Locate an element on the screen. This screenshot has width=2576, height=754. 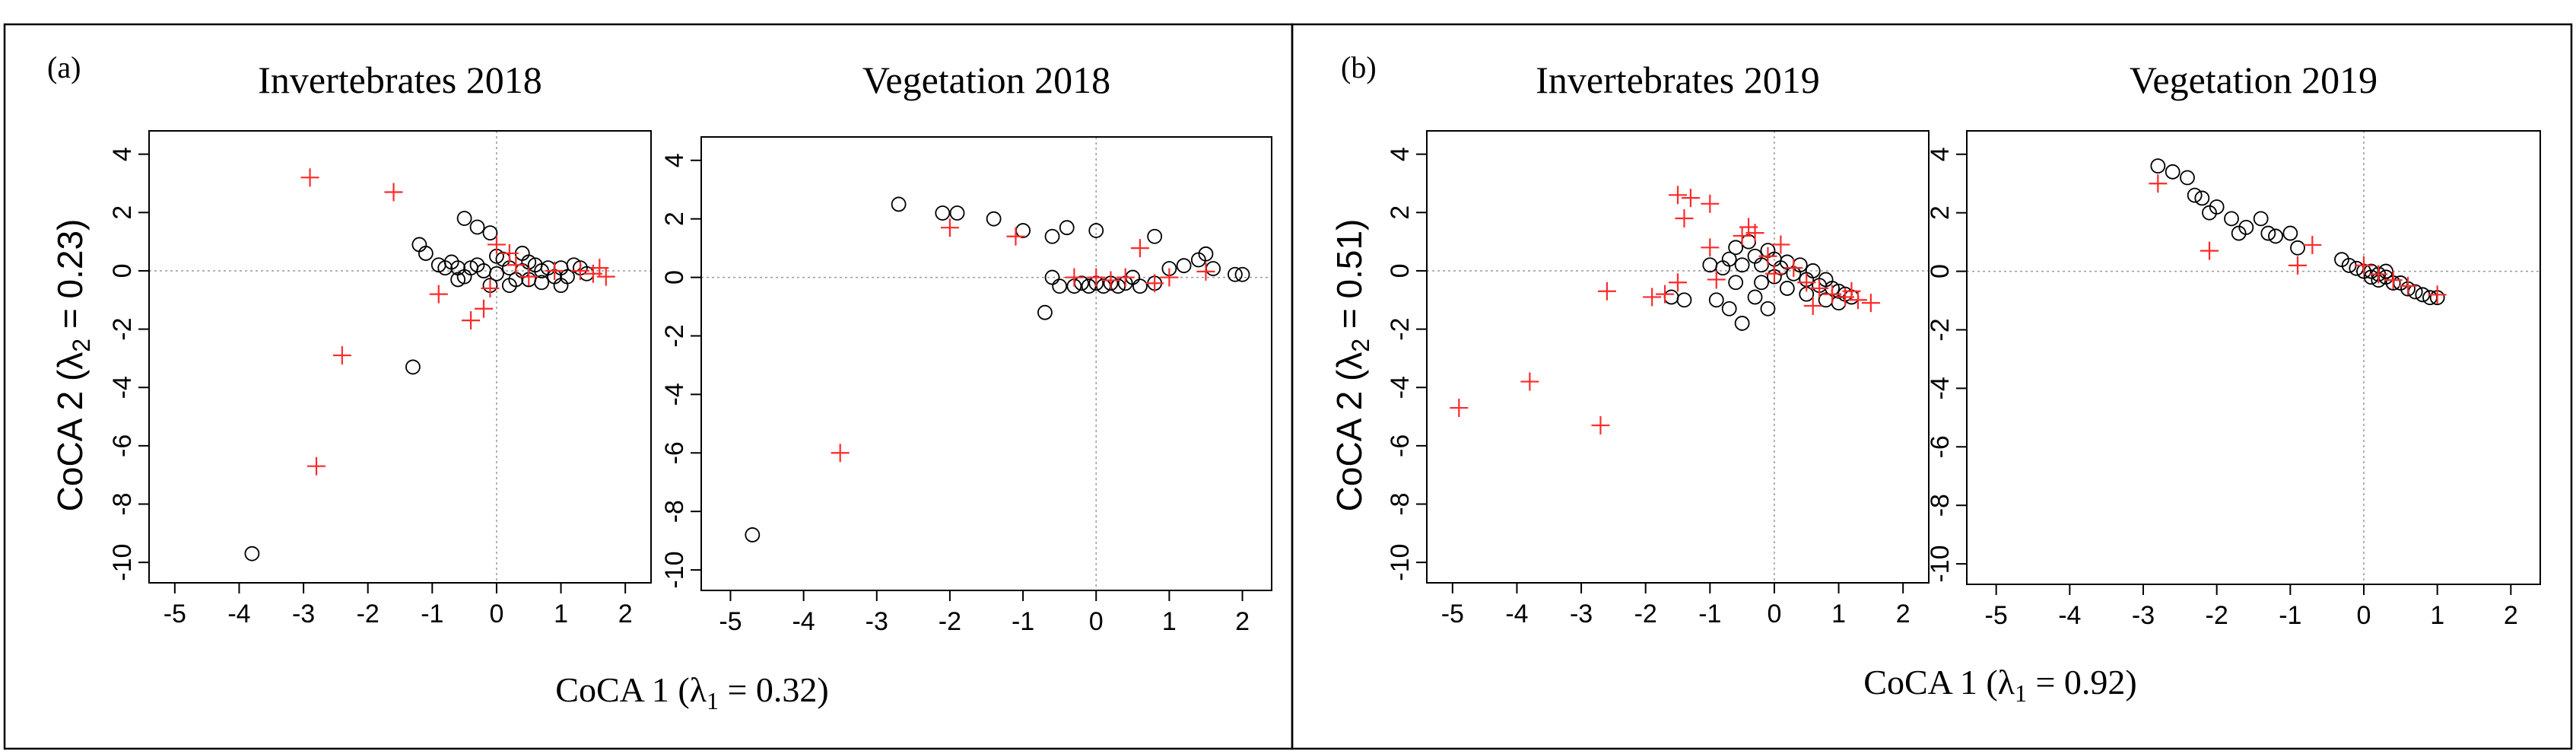
y-axis-label-b: CoCA 2 (λ2 = 0.51) is located at coordinates (1351, 365).